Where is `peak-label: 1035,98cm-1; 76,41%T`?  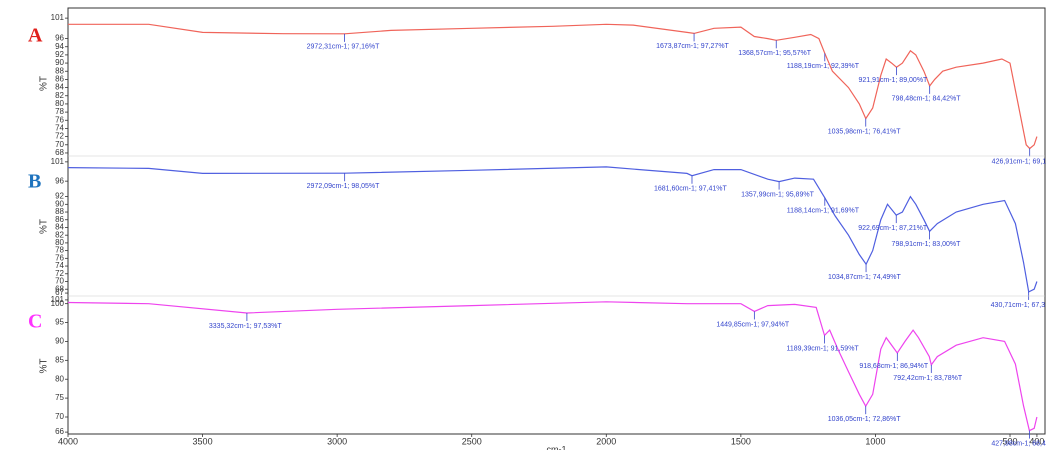 peak-label: 1035,98cm-1; 76,41%T is located at coordinates (864, 131).